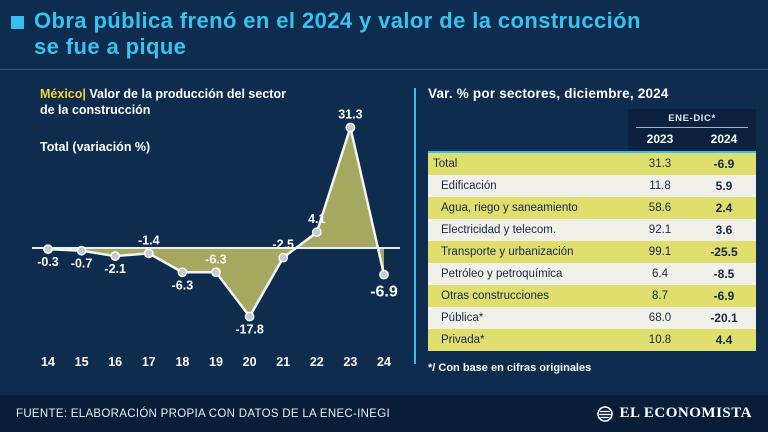 The width and height of the screenshot is (768, 432). Describe the element at coordinates (660, 318) in the screenshot. I see `row-value-2023: 68.0` at that location.